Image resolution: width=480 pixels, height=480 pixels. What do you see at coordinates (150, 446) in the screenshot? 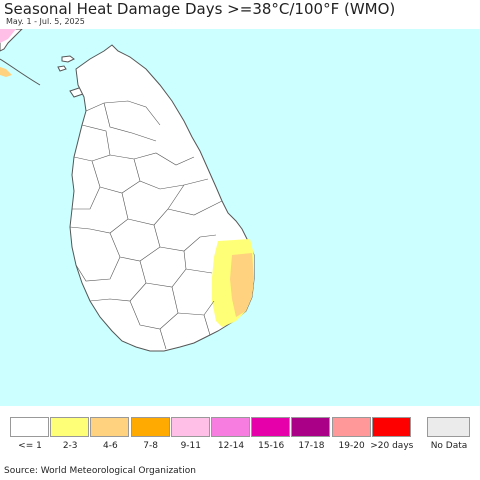
I see `legend-label: 7-8` at bounding box center [150, 446].